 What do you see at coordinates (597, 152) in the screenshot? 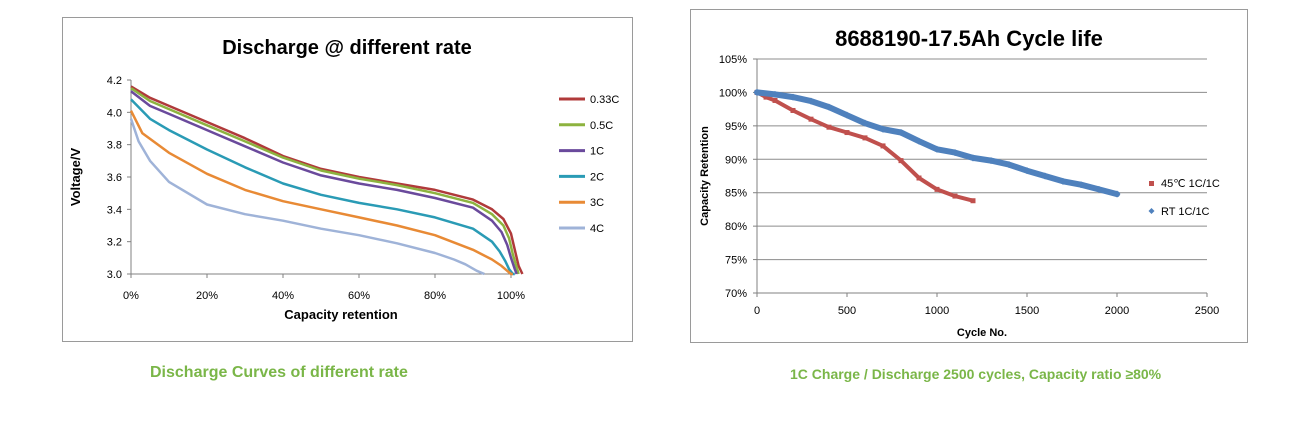
I see `legend-label: 1C` at bounding box center [597, 152].